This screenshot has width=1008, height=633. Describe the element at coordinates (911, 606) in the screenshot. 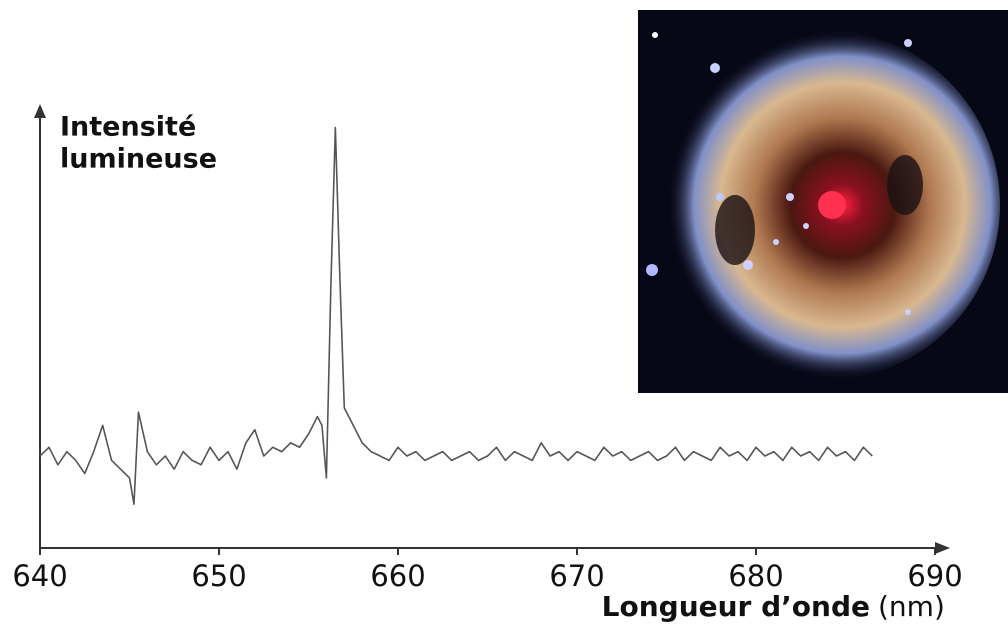

I see `x-unit: (nm)` at that location.